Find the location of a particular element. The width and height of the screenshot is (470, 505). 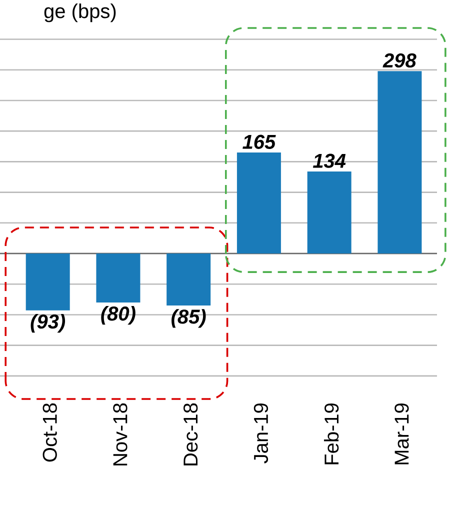

chart-title: ge (bps) is located at coordinates (80, 13).